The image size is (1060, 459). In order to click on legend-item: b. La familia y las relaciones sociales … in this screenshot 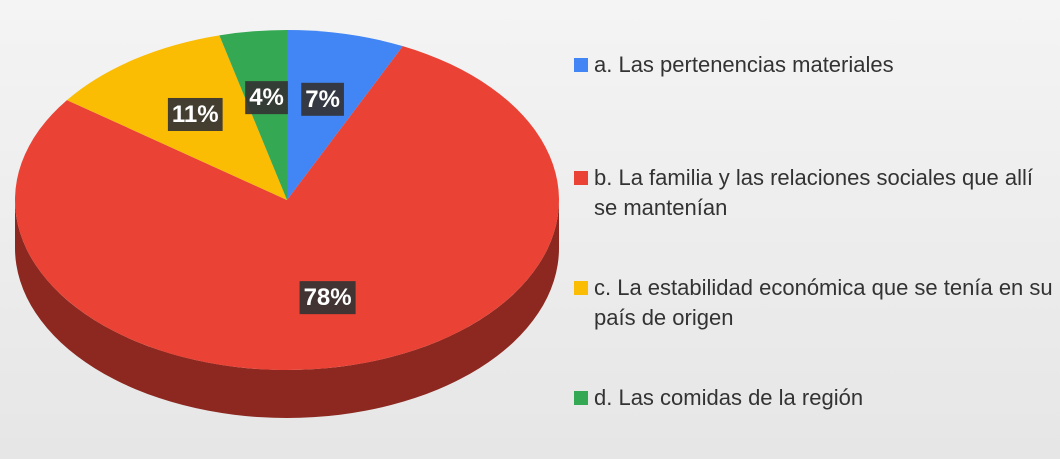, I will do `click(815, 193)`.